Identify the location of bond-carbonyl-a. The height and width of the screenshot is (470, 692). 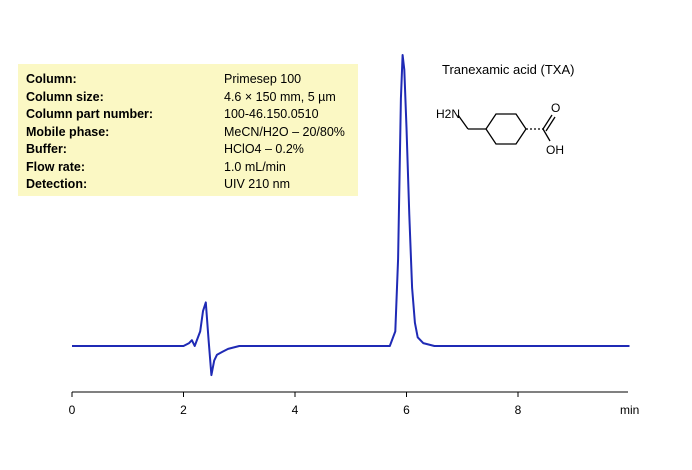
(547, 122).